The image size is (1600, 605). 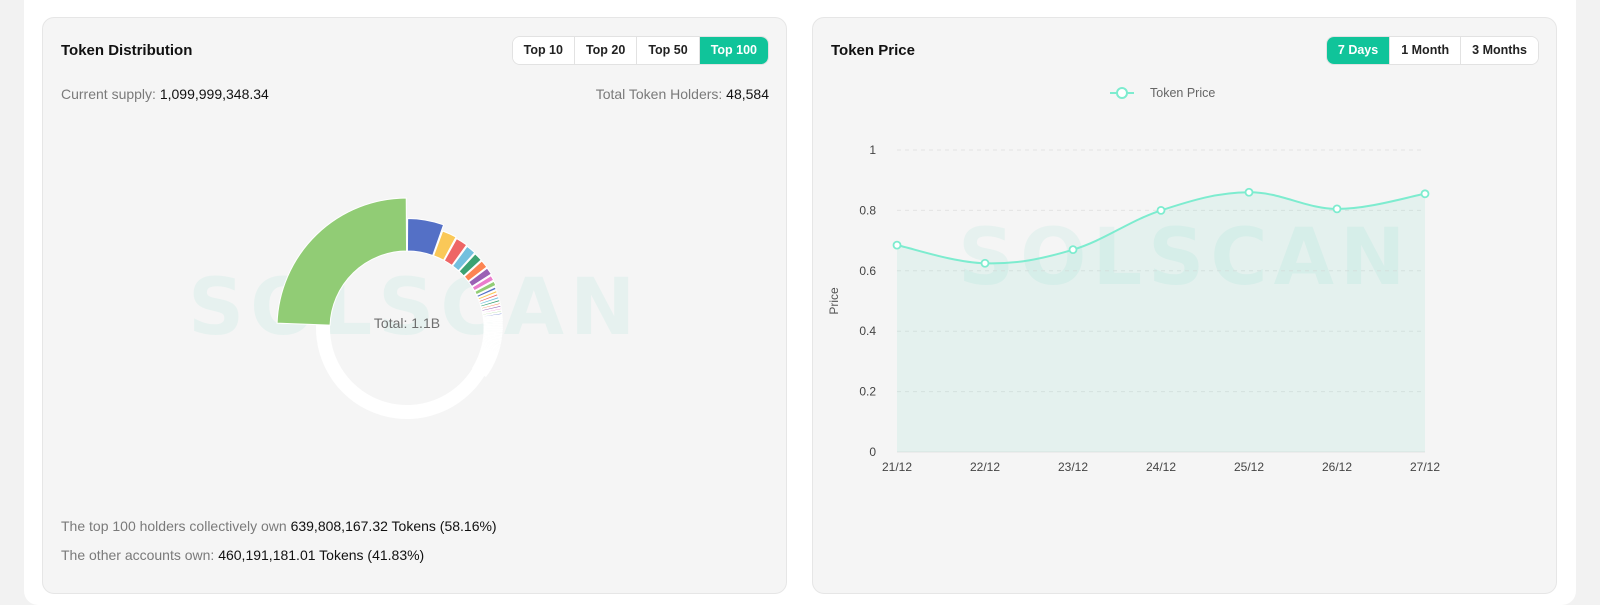 What do you see at coordinates (1358, 50) in the screenshot?
I see `tab-7-days: 7 Days` at bounding box center [1358, 50].